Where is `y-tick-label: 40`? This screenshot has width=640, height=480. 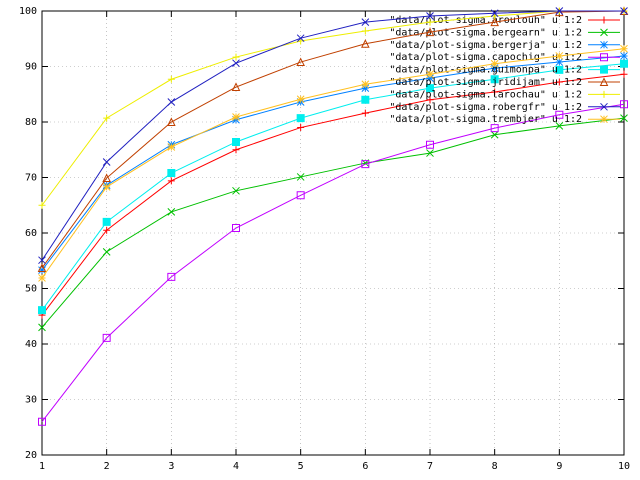
y-tick-label: 40 is located at coordinates (31, 344).